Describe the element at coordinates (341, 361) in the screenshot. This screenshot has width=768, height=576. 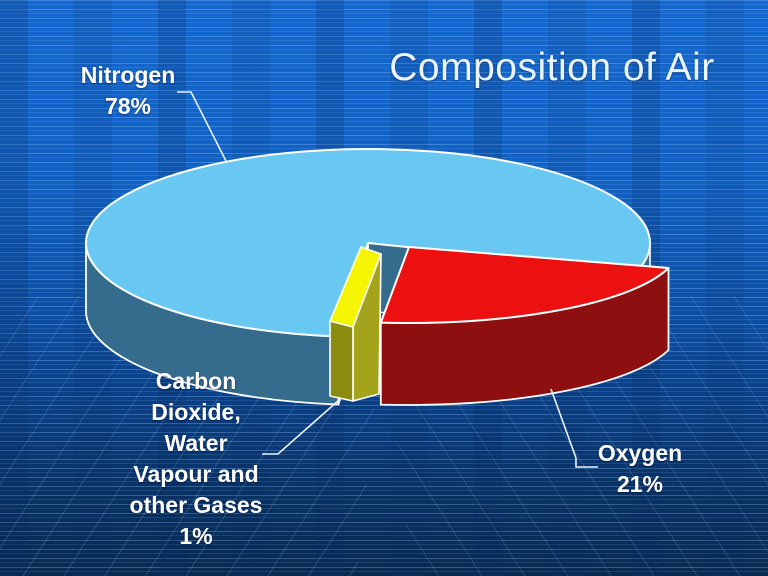
I see `other-gases-slice-front` at that location.